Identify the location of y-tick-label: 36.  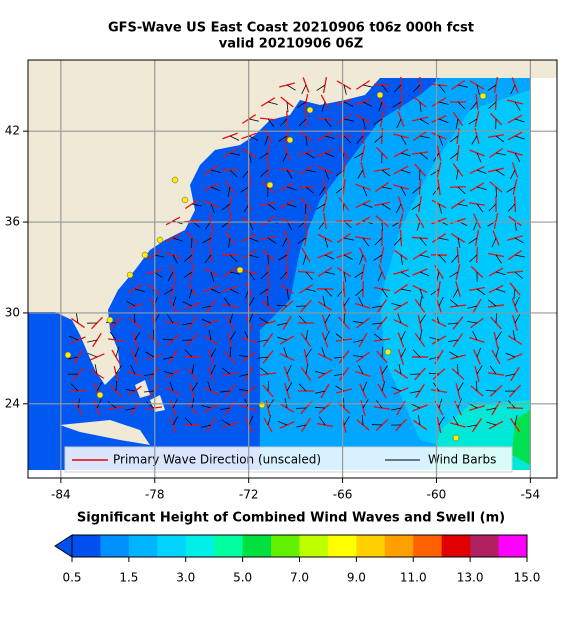
(12, 222).